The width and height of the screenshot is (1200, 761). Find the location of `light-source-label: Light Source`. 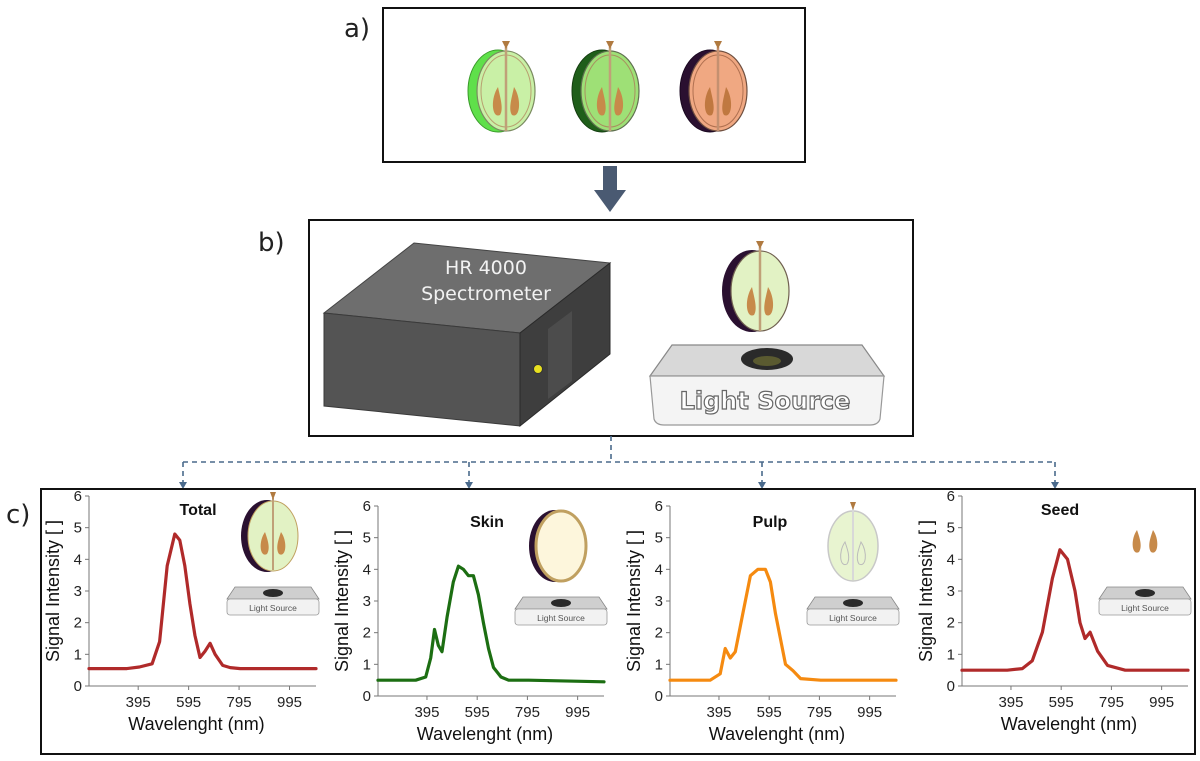

light-source-label: Light Source is located at coordinates (765, 400).